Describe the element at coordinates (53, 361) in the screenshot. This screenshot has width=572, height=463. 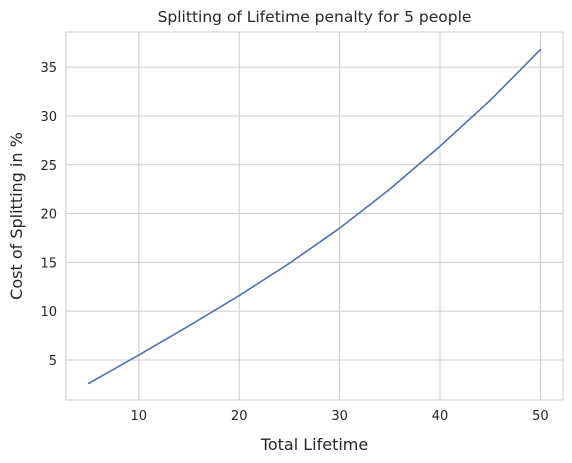
I see `y-tick-label-5: 5` at that location.